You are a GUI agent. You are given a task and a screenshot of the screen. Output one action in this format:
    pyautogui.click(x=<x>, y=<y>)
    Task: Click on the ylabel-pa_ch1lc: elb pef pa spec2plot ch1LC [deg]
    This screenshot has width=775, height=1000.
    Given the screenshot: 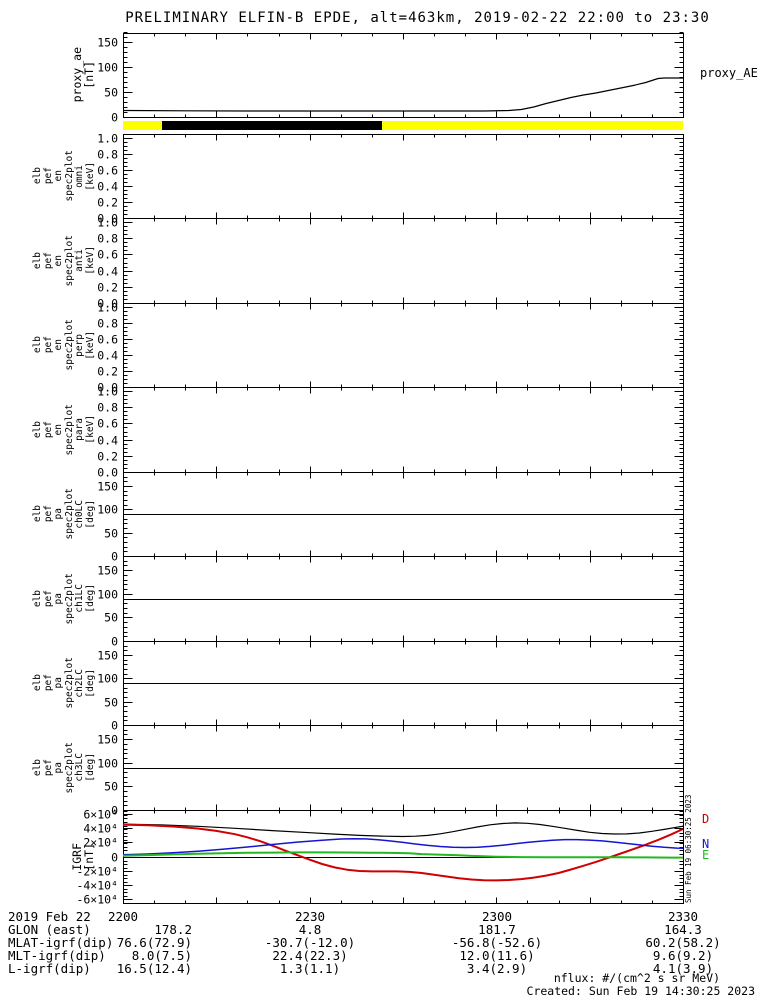 What is the action you would take?
    pyautogui.click(x=58, y=598)
    